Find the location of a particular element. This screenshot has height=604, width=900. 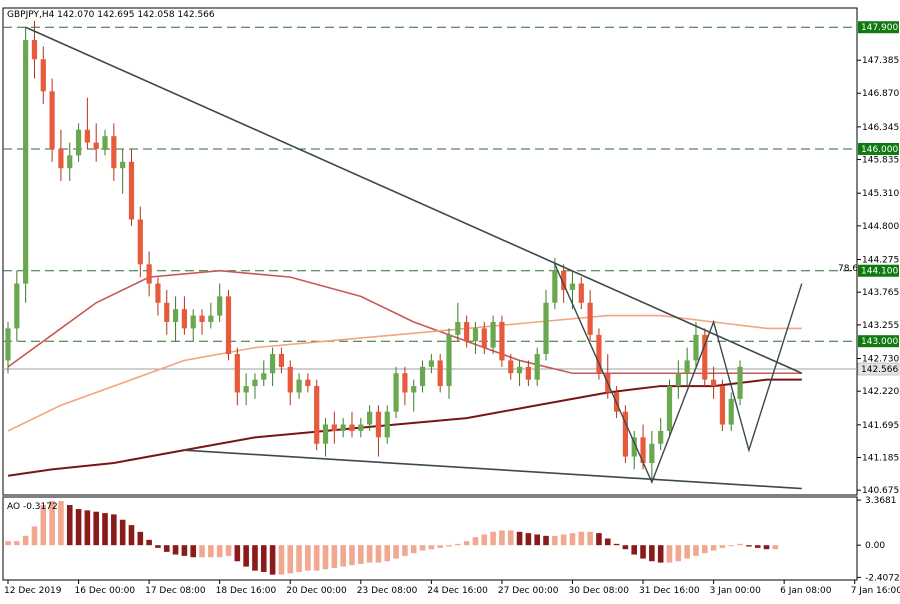

price-tick-label: 141.695 is located at coordinates (880, 426).